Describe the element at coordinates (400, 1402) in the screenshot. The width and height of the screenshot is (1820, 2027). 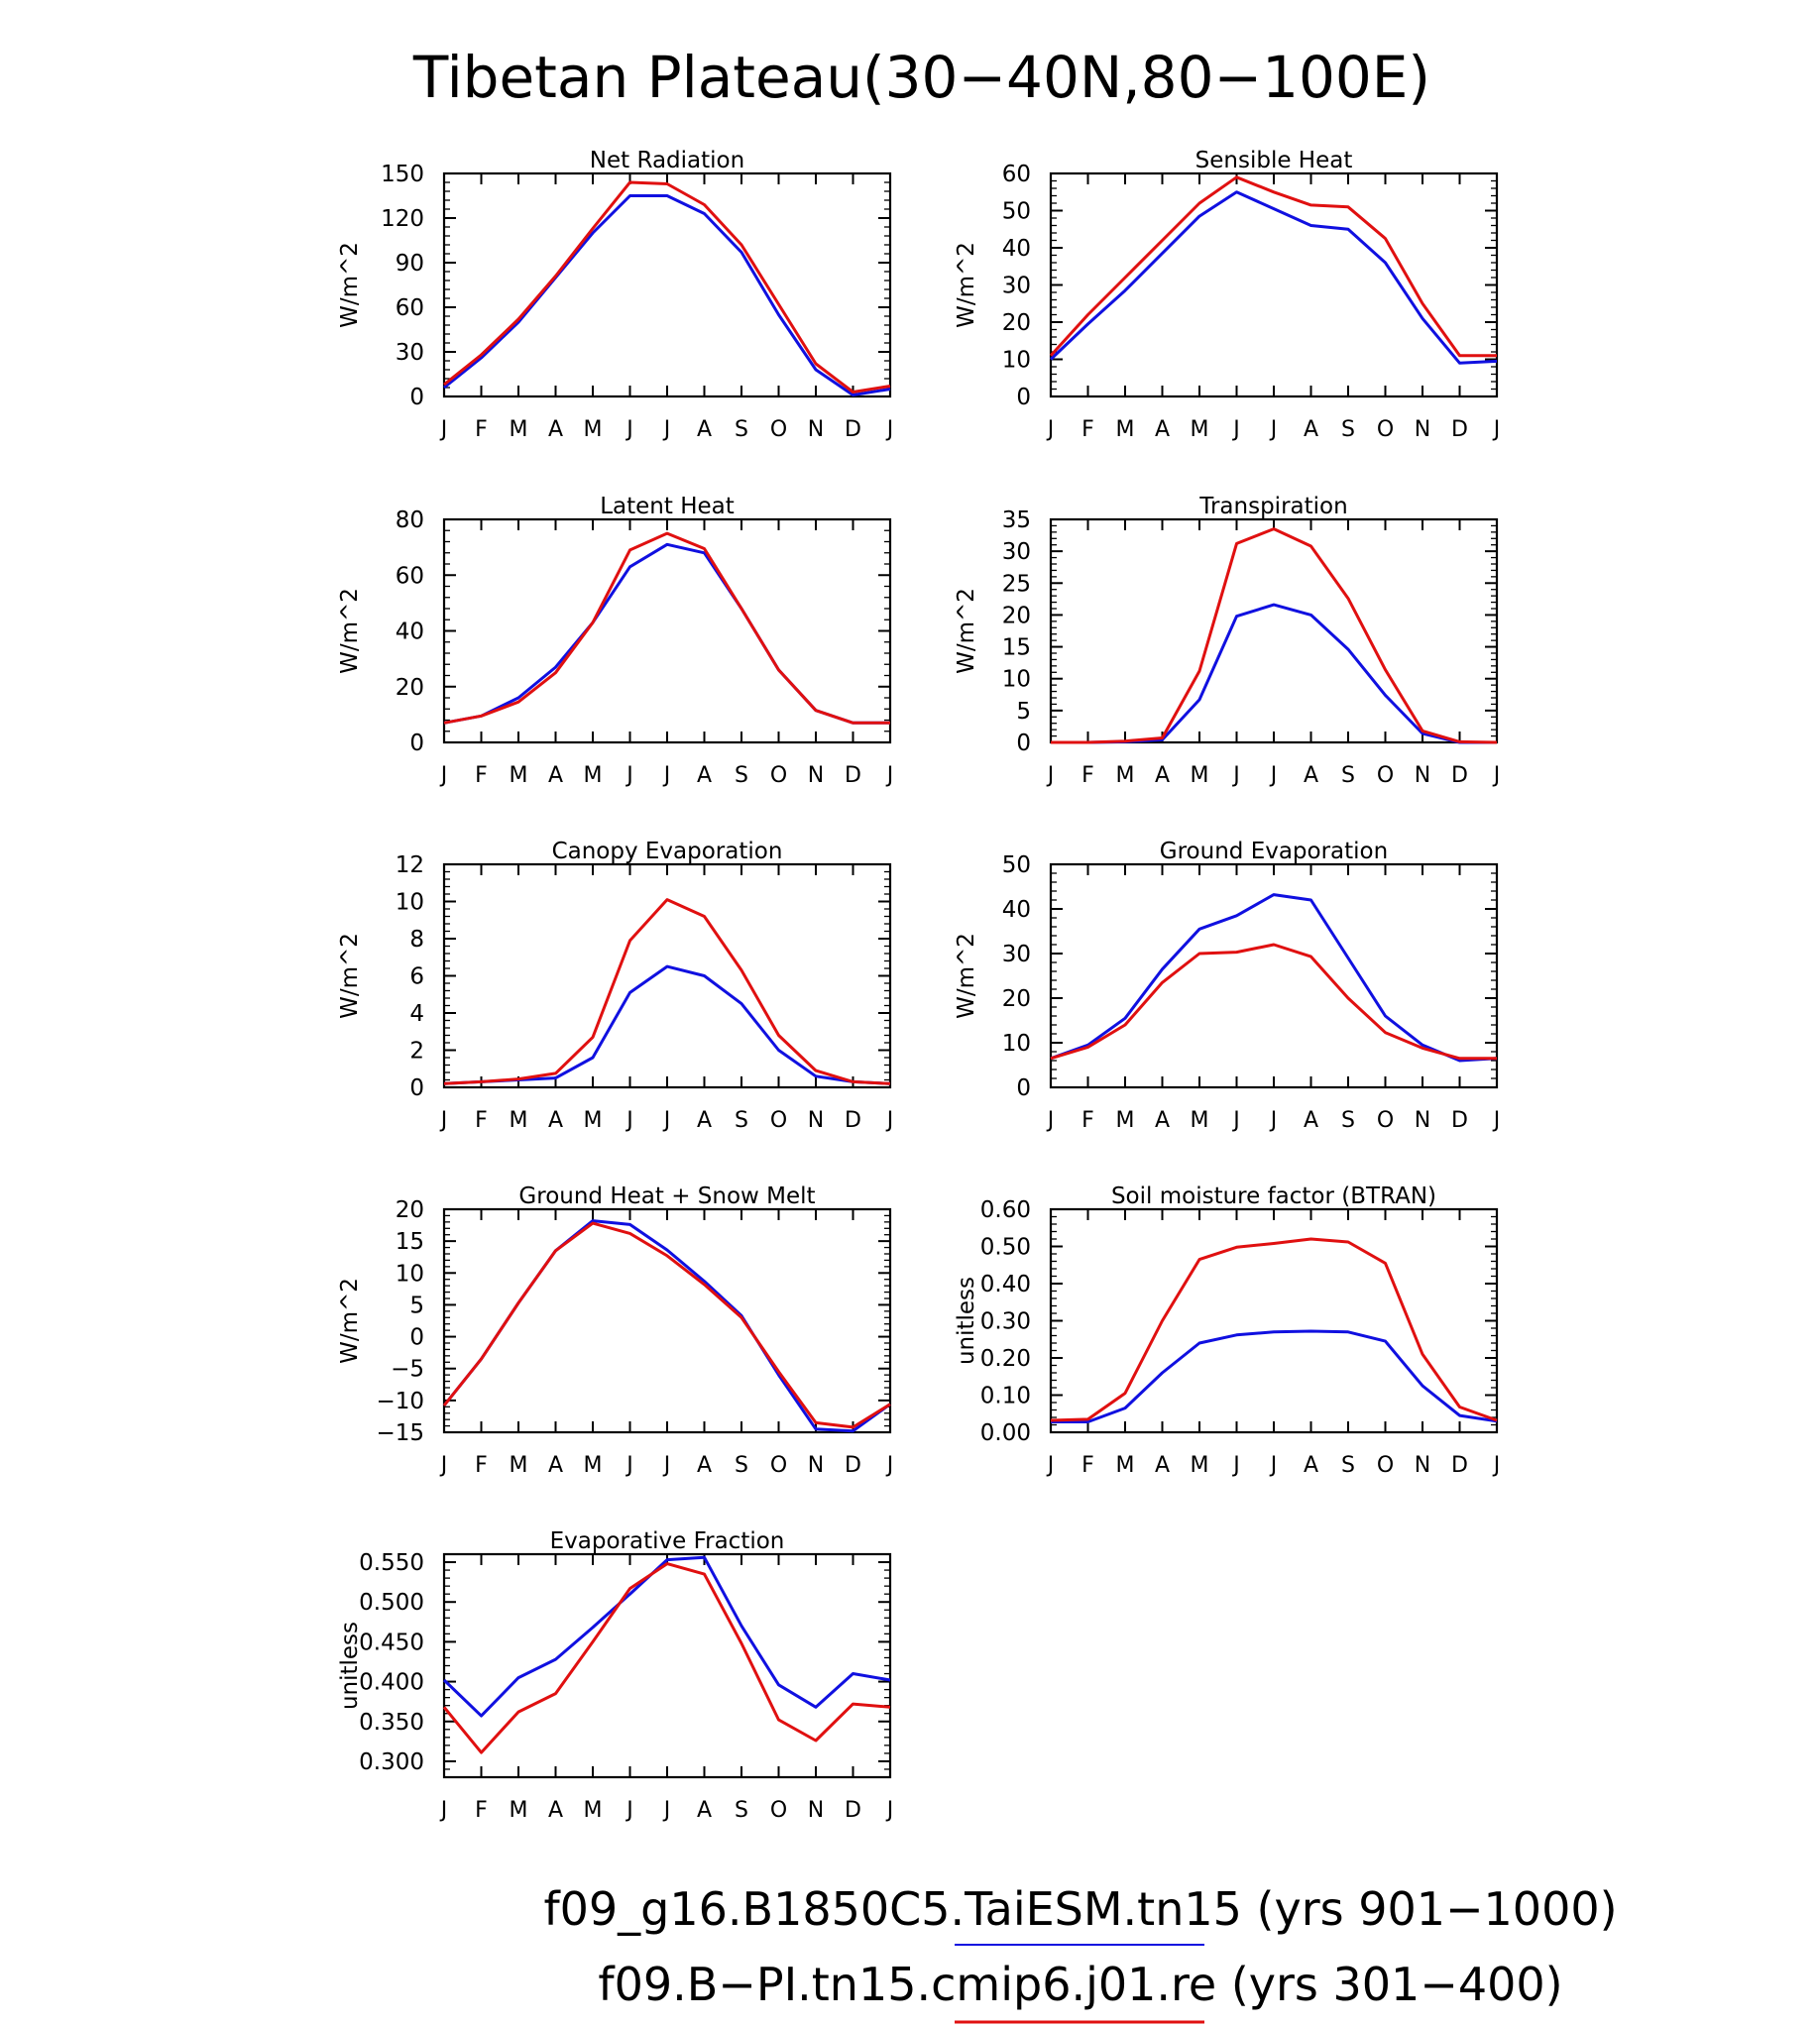
I see `y-tick-label: −10` at that location.